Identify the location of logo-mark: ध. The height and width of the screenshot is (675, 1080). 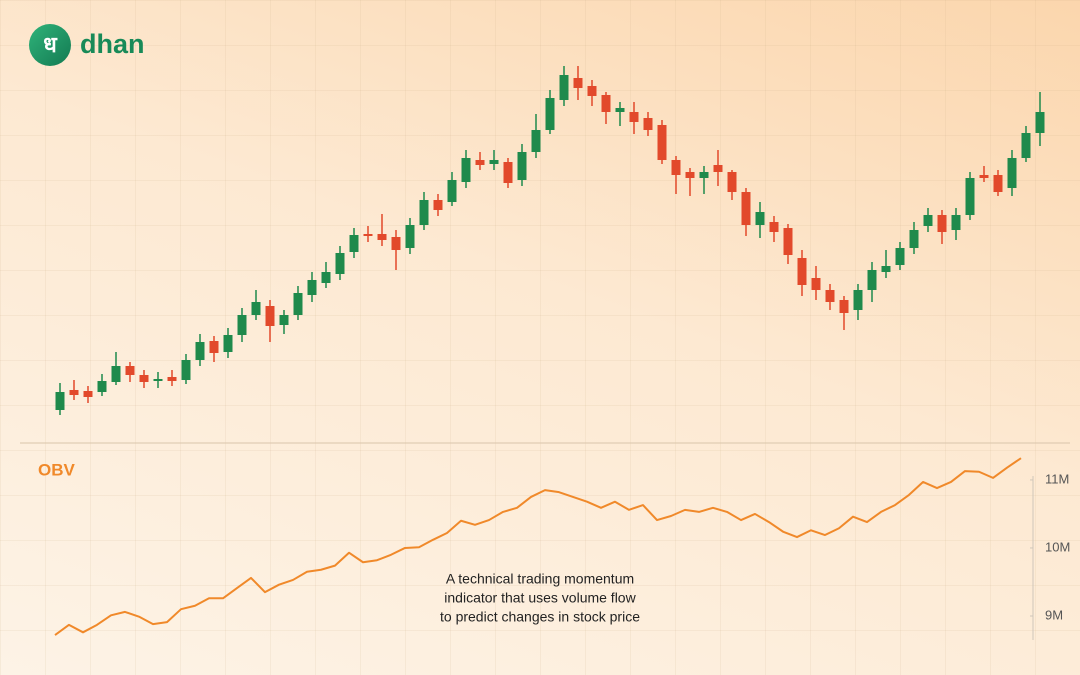
(50, 45).